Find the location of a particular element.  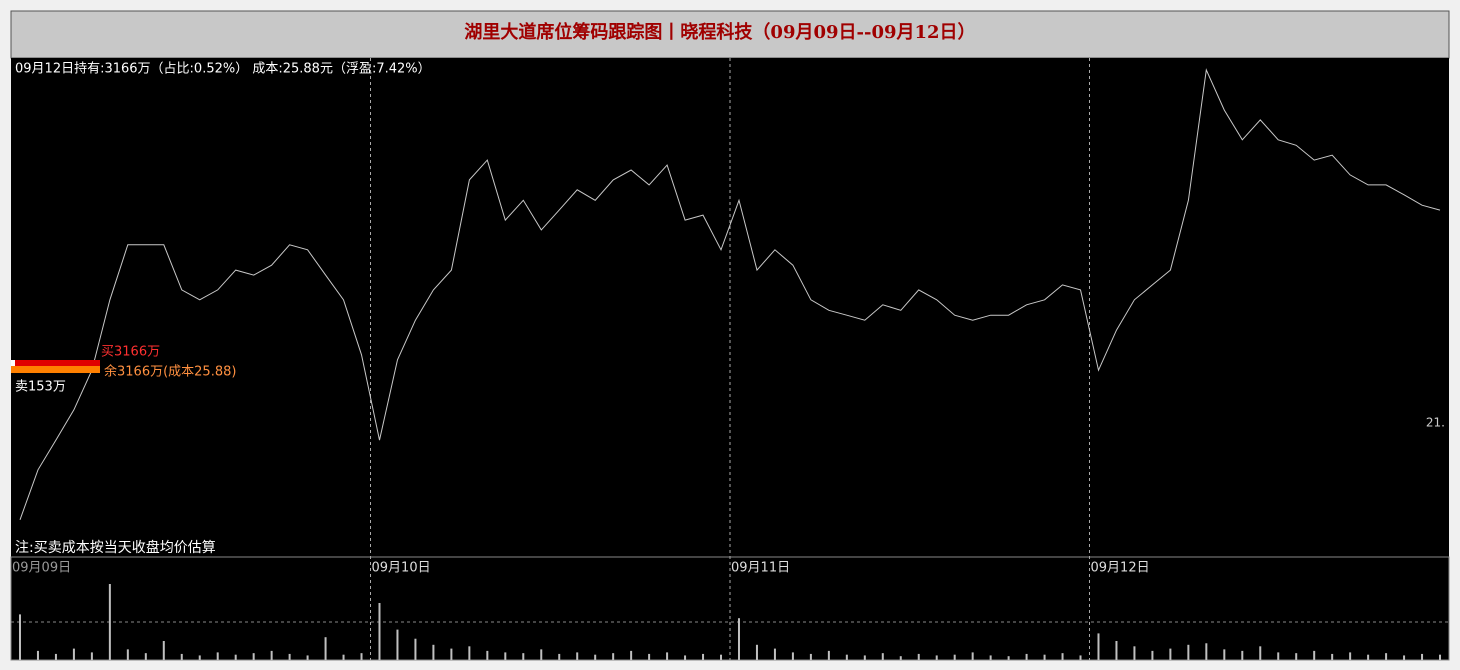

y-tick-label: 21. is located at coordinates (1435, 423).